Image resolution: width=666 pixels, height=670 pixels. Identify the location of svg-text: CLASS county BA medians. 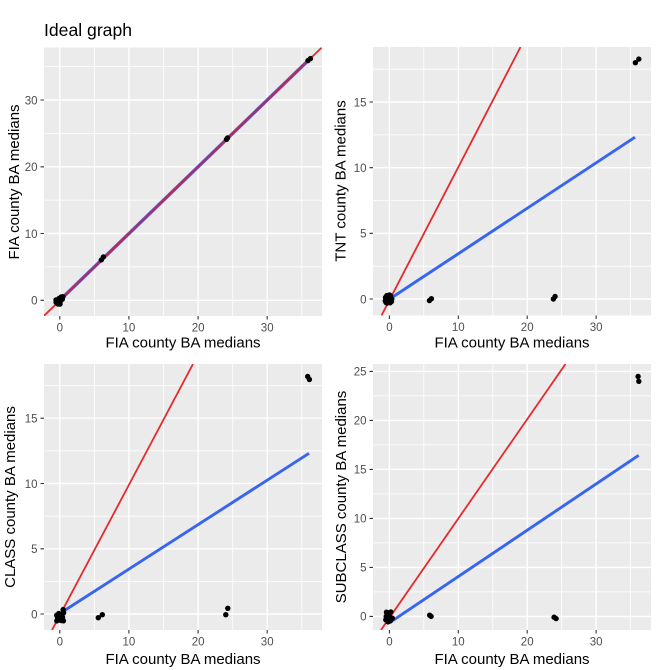
(10, 497).